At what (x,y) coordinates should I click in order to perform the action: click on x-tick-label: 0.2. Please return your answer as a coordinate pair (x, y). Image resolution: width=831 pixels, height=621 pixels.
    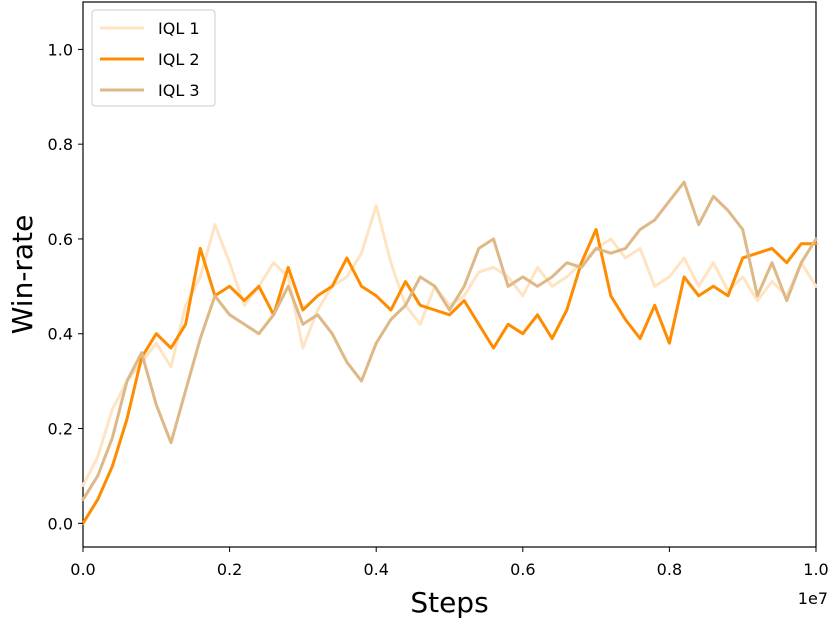
    Looking at the image, I should click on (229, 569).